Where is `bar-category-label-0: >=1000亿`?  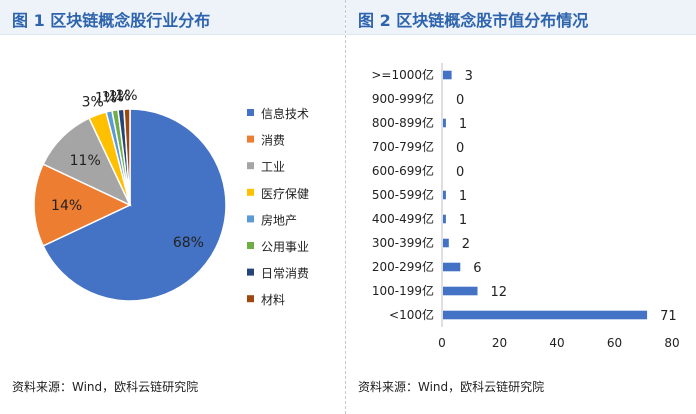 bar-category-label-0: >=1000亿 is located at coordinates (402, 74).